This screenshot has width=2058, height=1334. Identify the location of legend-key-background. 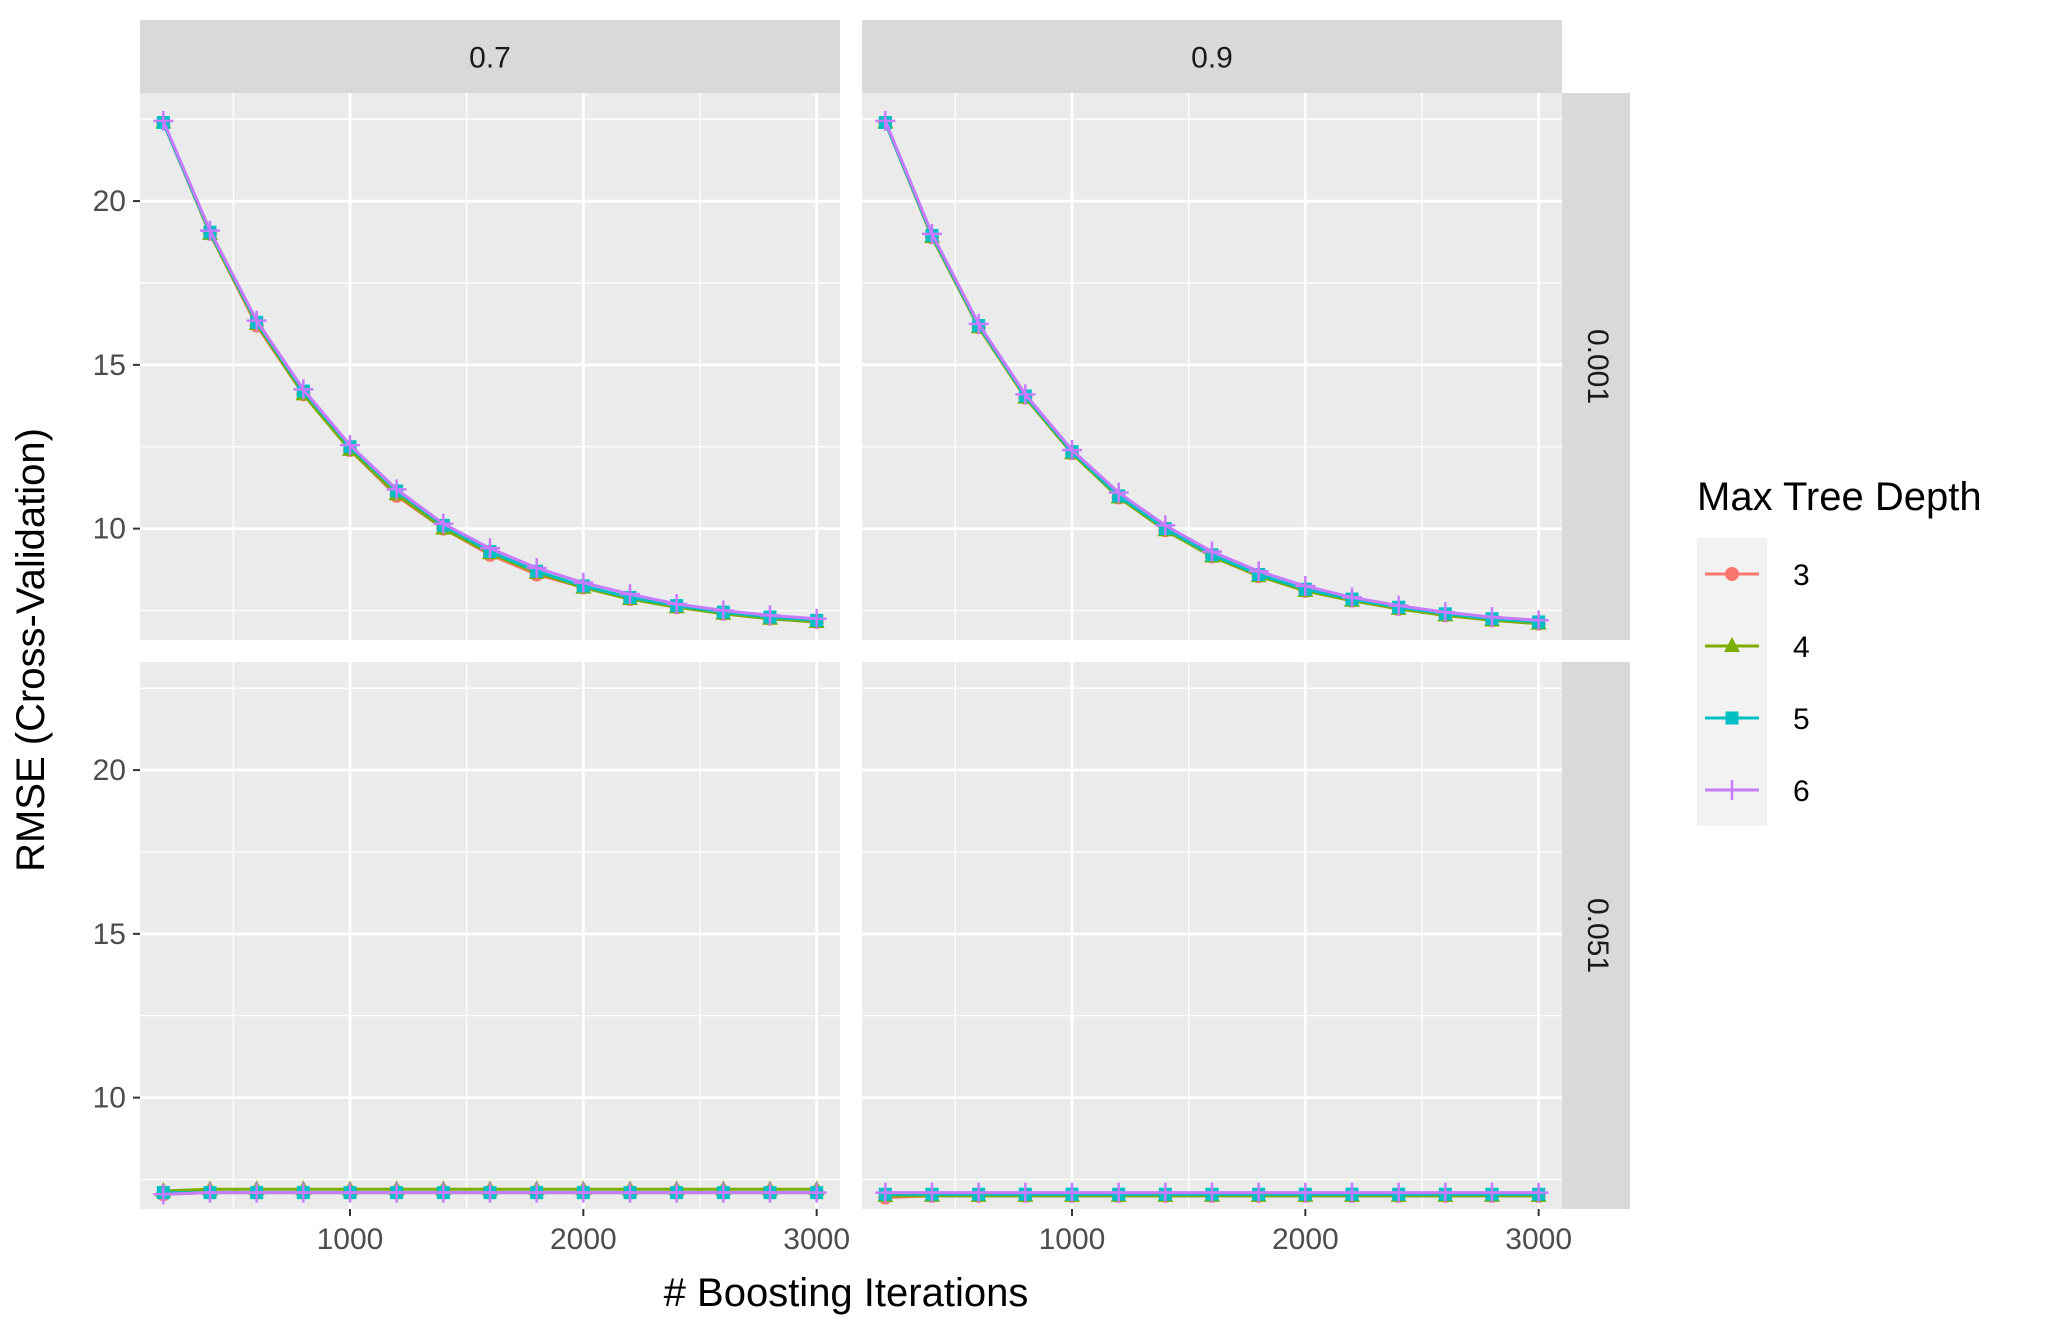
(1732, 682).